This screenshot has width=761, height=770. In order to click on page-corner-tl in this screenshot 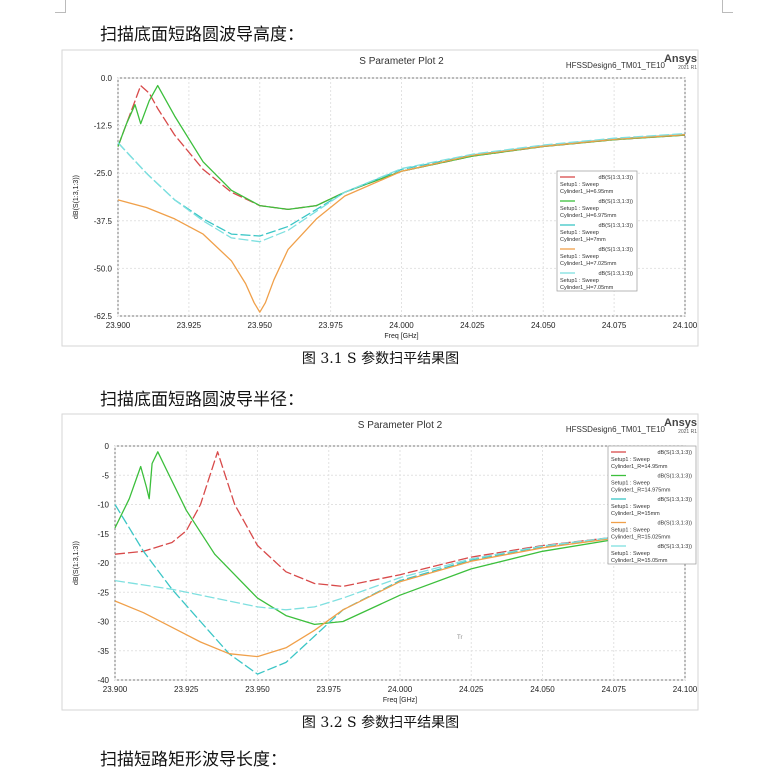, I will do `click(60, 6)`.